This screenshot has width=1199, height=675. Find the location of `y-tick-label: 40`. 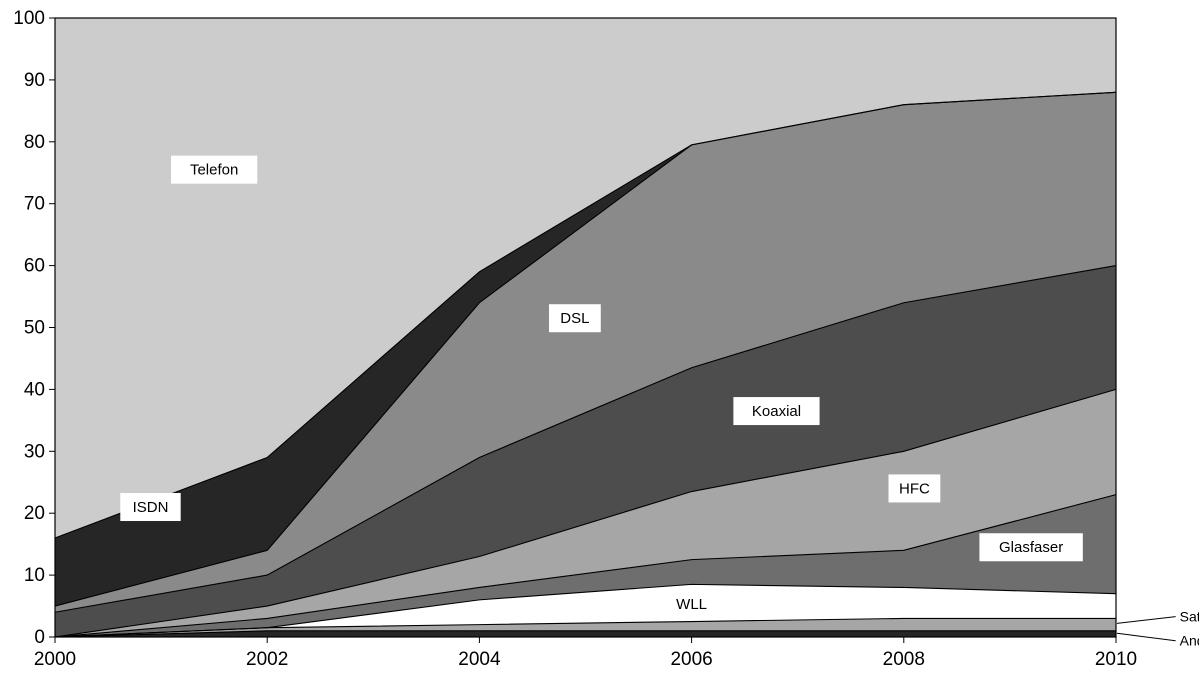

y-tick-label: 40 is located at coordinates (34, 389).